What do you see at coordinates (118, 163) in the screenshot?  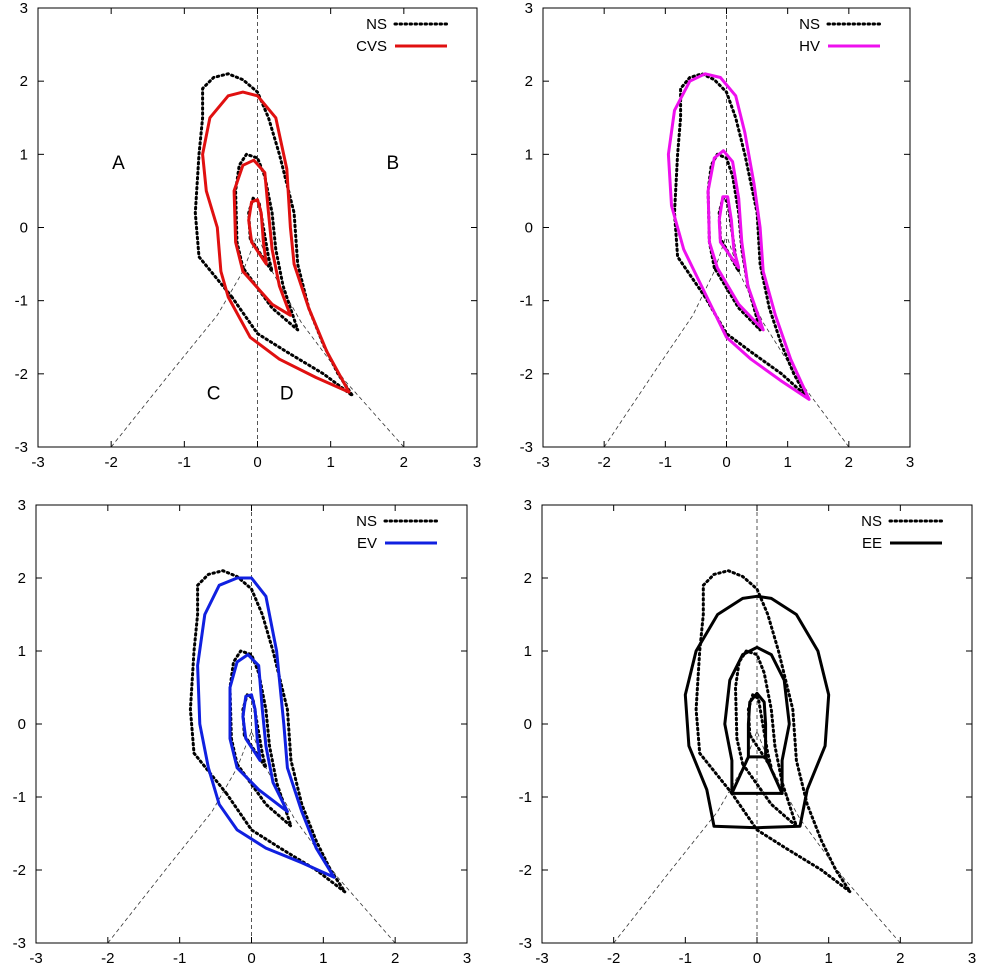 I see `region-label: A` at bounding box center [118, 163].